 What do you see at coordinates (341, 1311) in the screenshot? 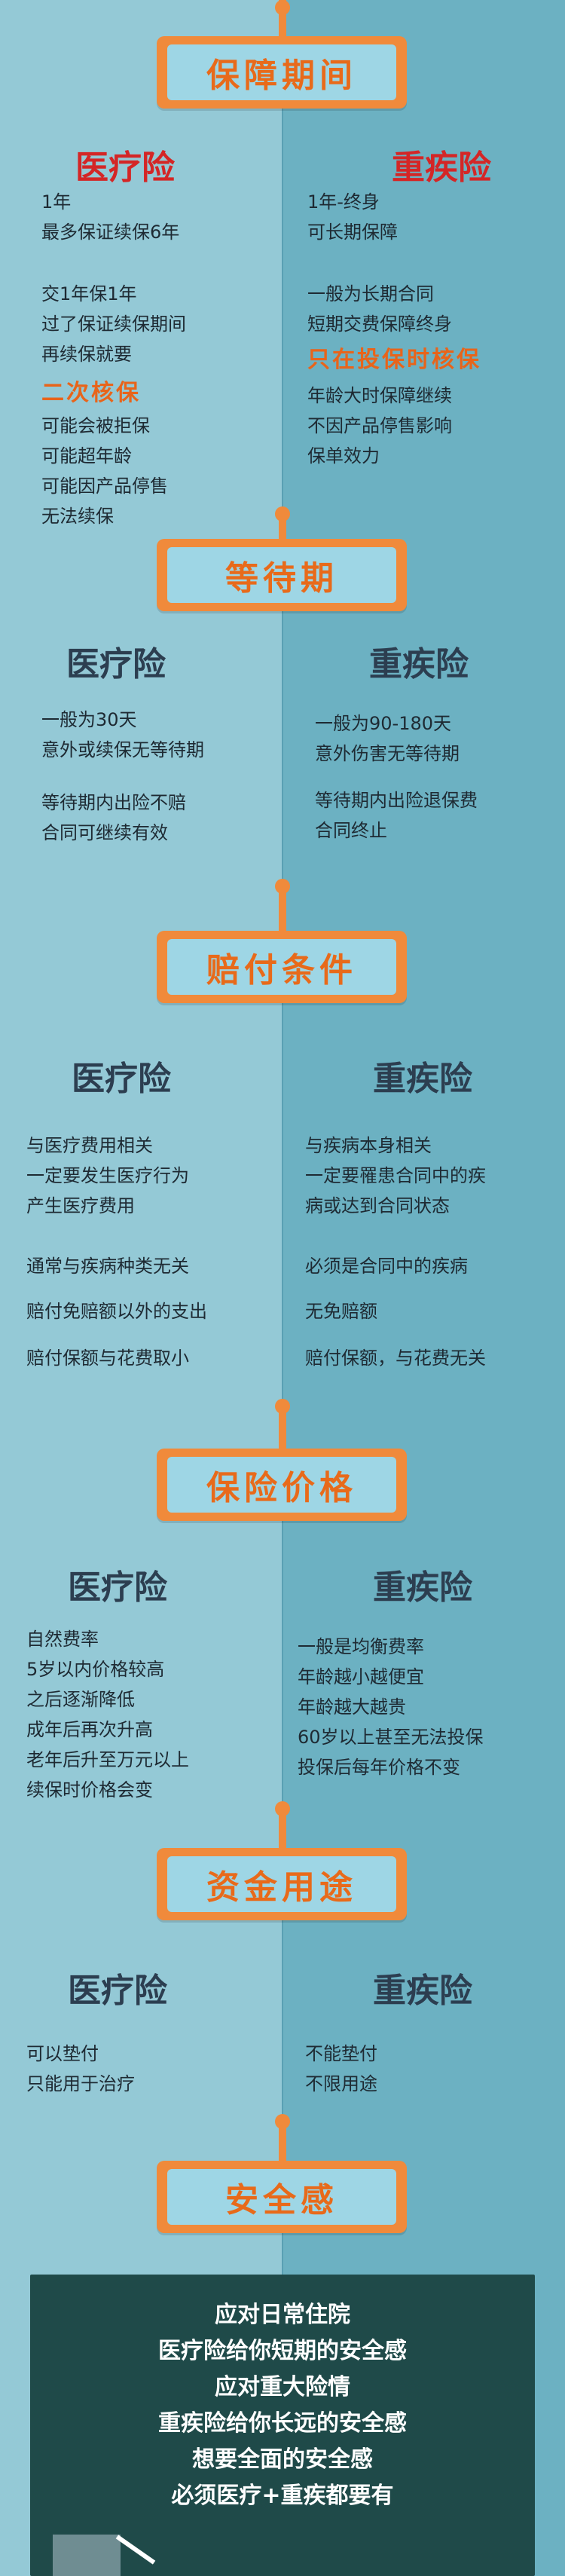
I see `critical-deductible: 无免赔额` at bounding box center [341, 1311].